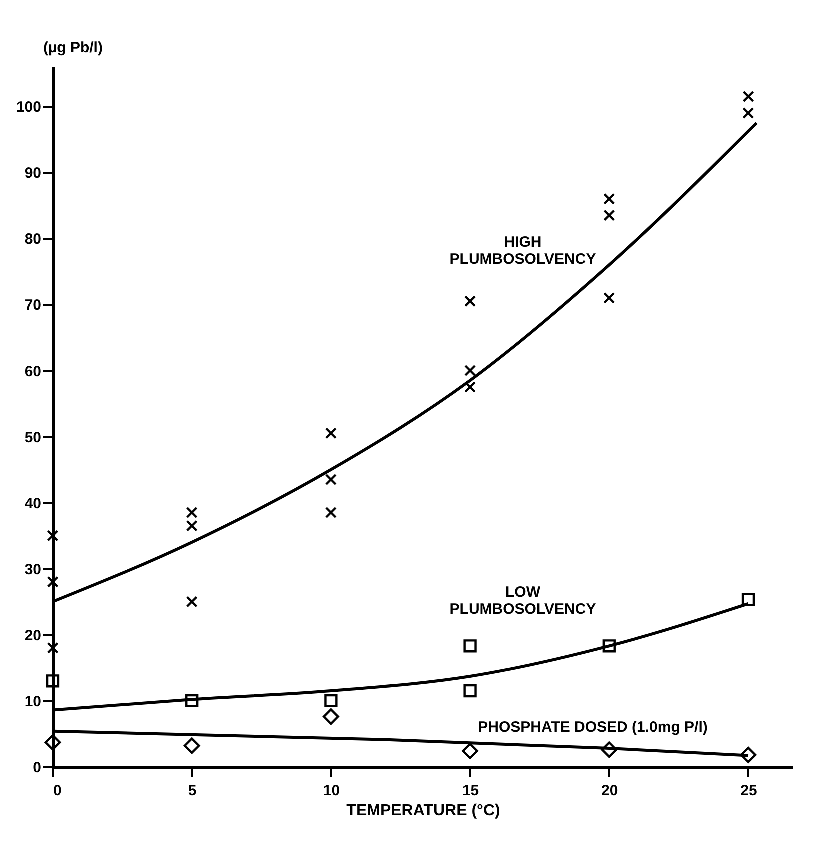 This screenshot has width=836, height=845. What do you see at coordinates (58, 791) in the screenshot?
I see `x-tick-label: 0` at bounding box center [58, 791].